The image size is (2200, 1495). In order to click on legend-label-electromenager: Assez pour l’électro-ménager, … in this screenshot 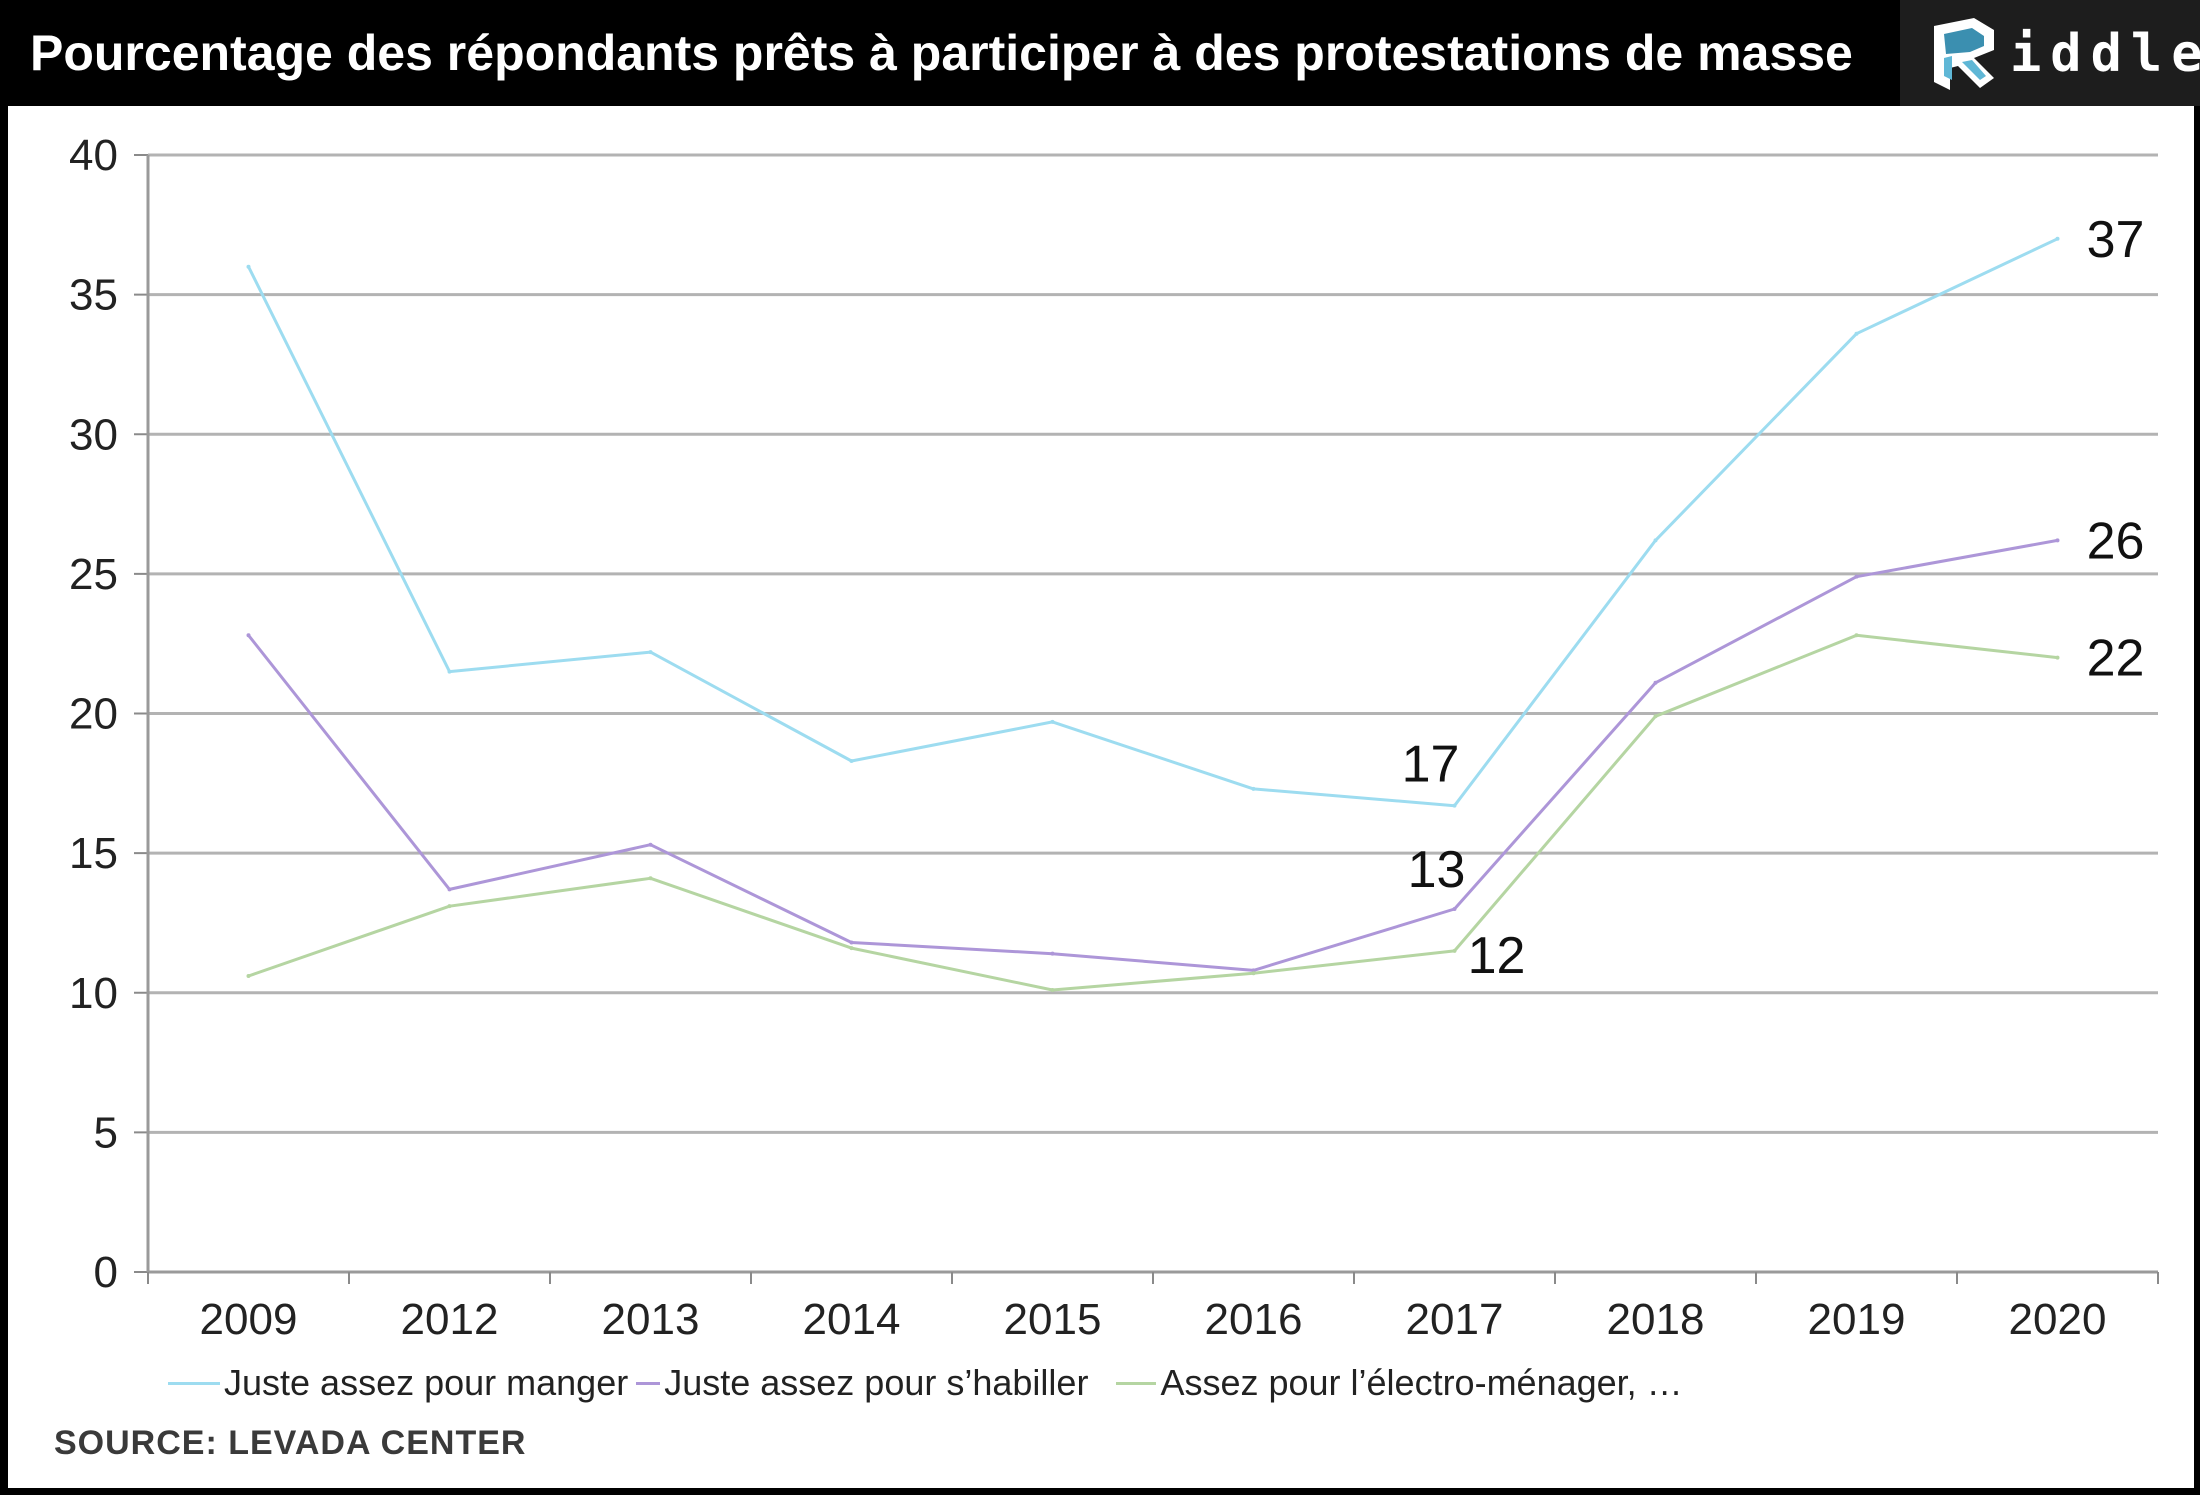, I will do `click(1421, 1382)`.